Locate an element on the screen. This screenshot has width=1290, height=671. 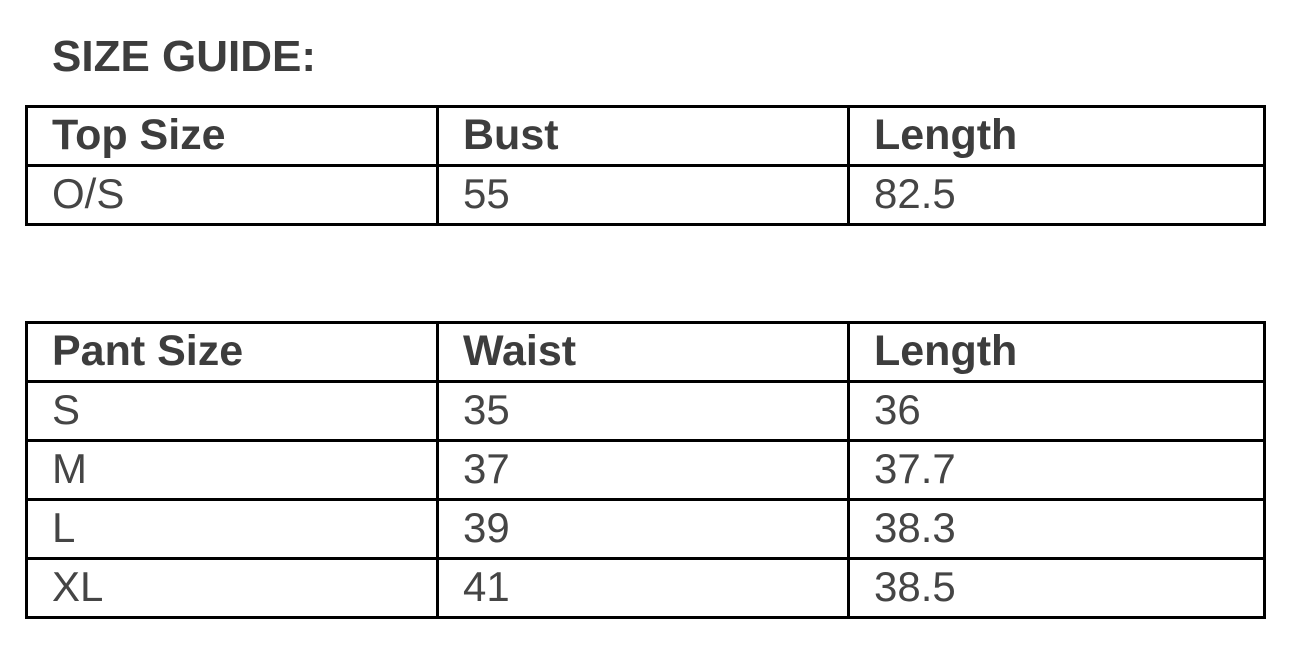
table-cell: 37 is located at coordinates (643, 470).